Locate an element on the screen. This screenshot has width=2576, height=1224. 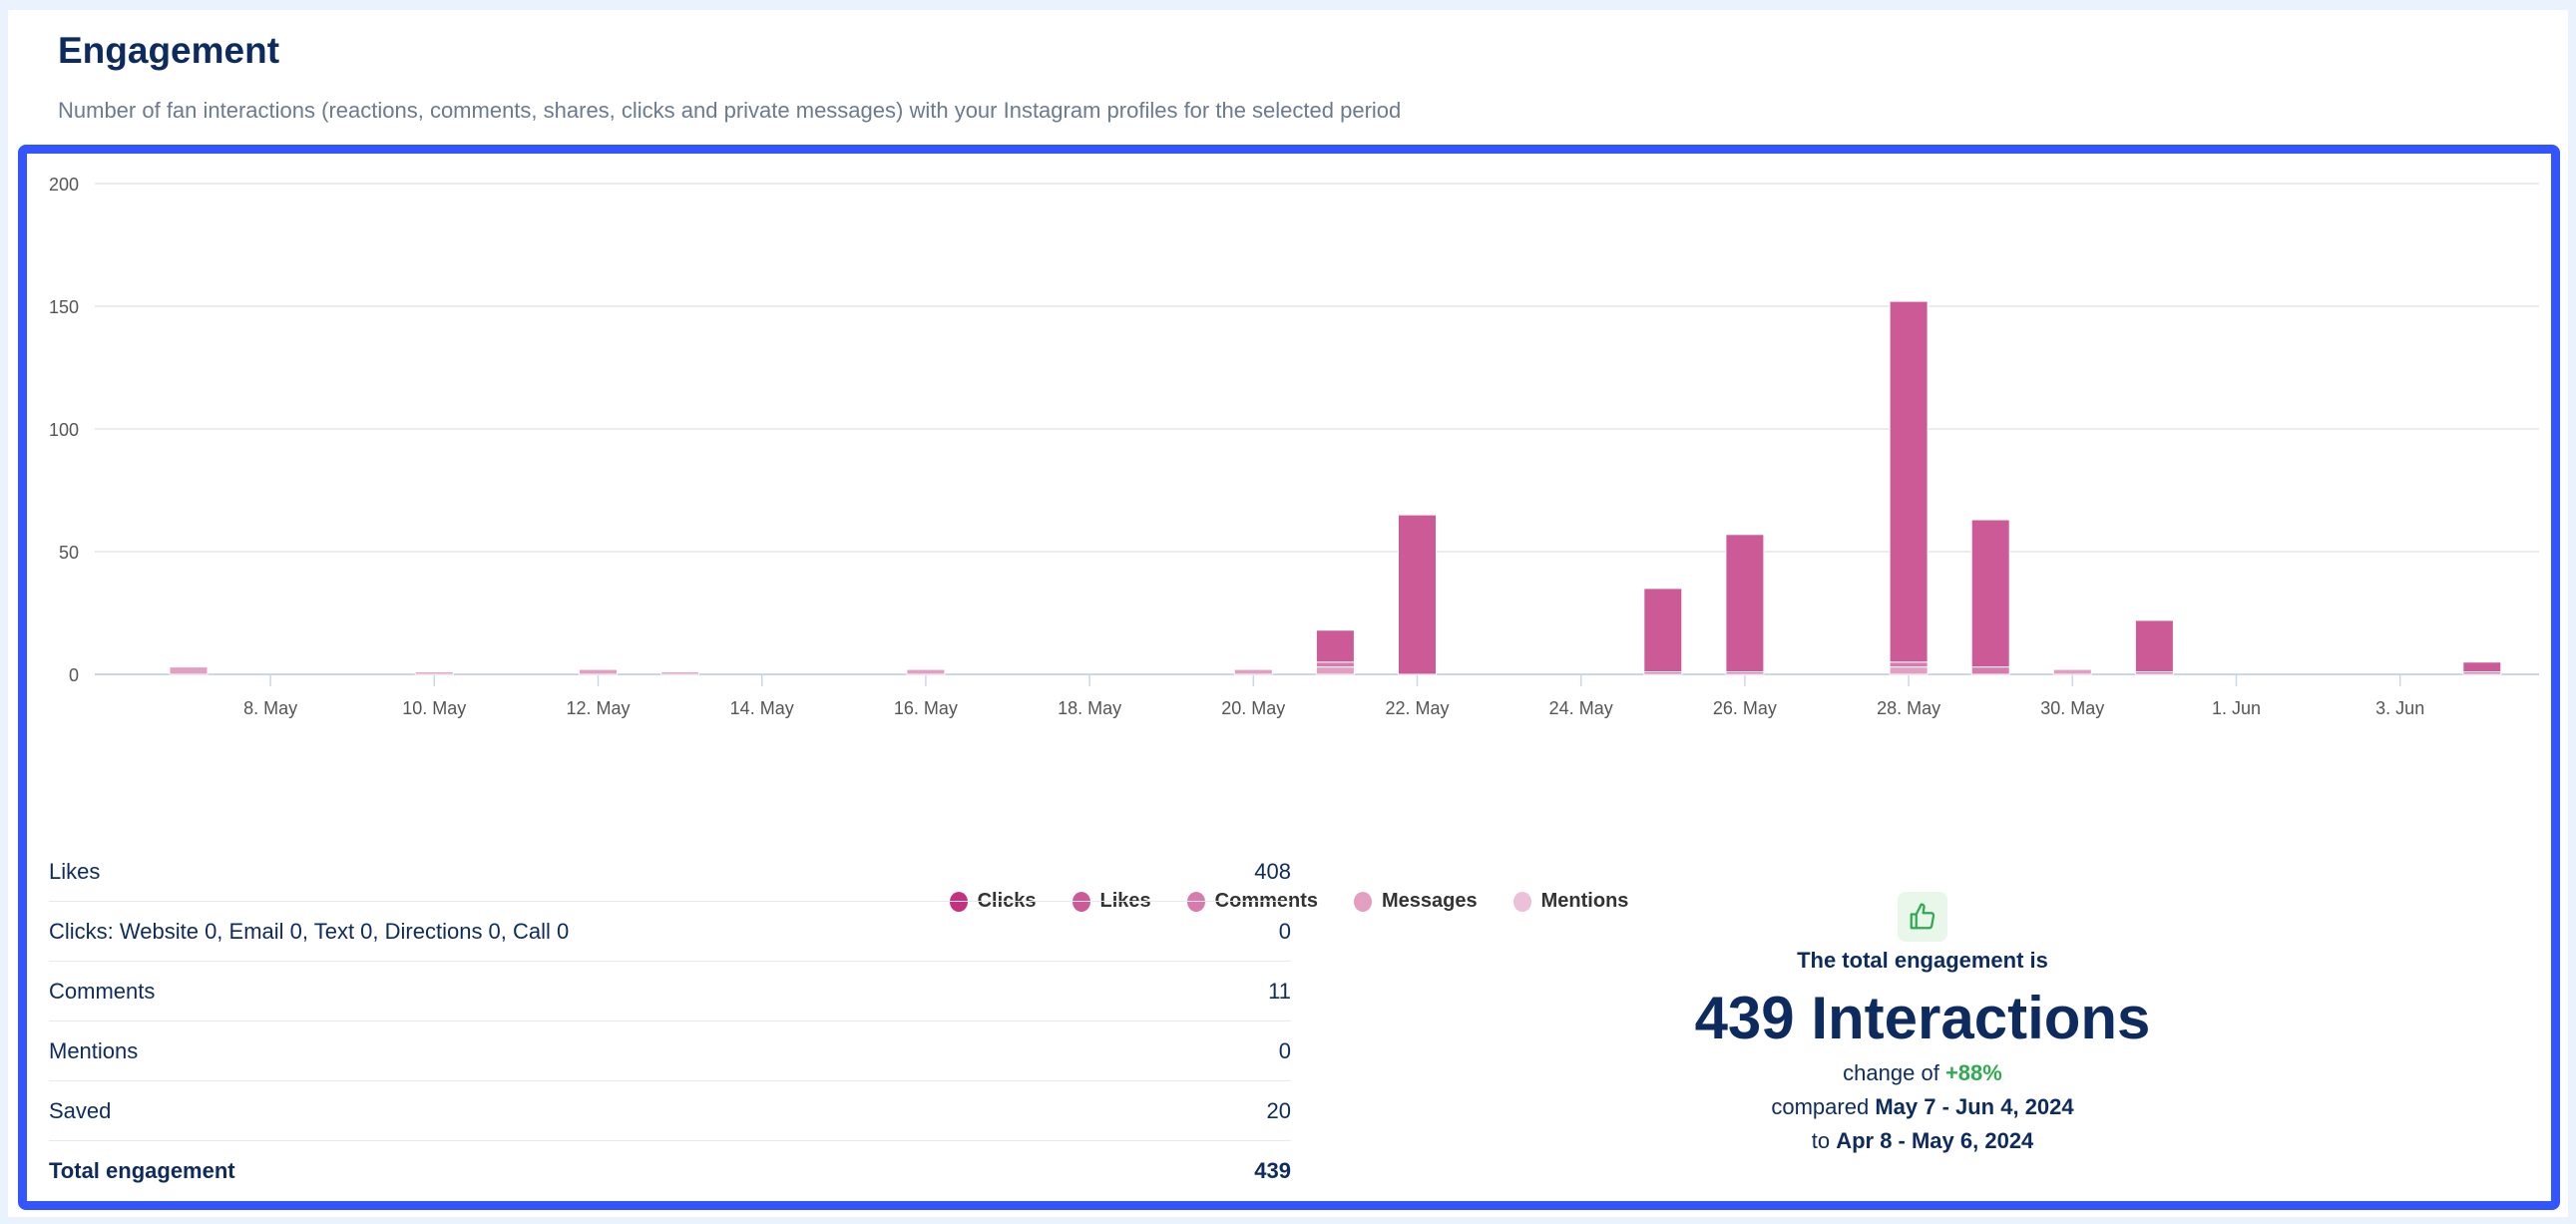
change-value: +88% is located at coordinates (1973, 1072).